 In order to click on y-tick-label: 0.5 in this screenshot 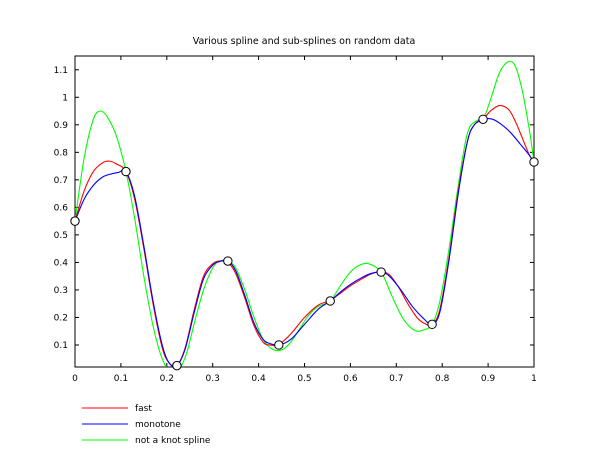, I will do `click(61, 236)`.